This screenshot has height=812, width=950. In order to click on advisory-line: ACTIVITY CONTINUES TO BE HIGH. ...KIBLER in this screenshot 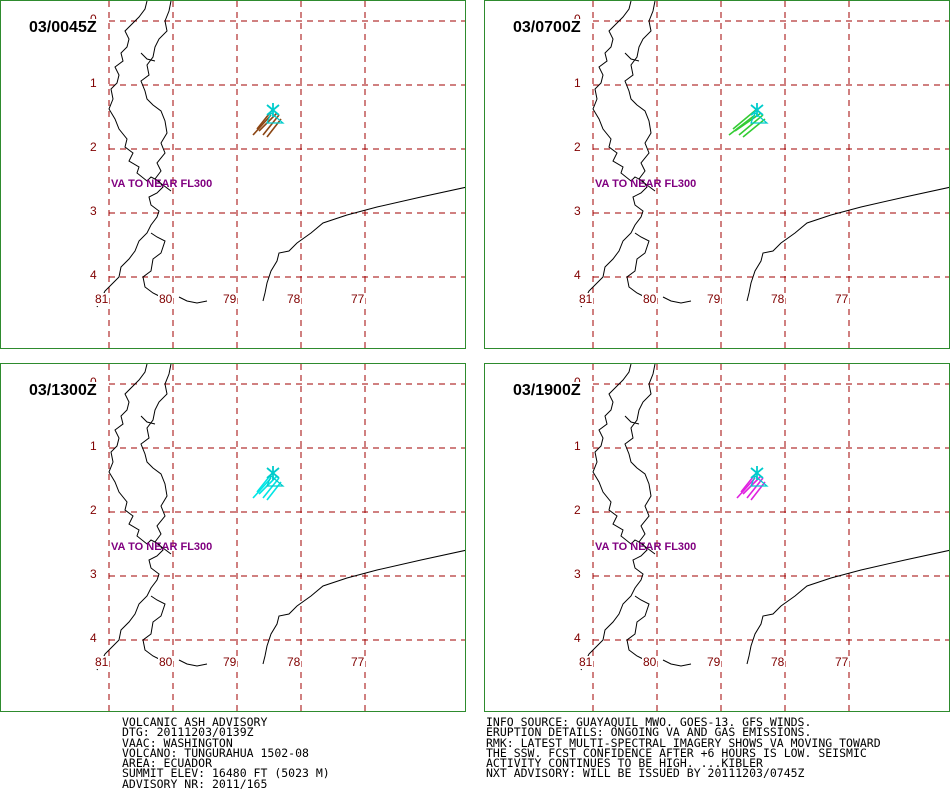, I will do `click(624, 763)`.